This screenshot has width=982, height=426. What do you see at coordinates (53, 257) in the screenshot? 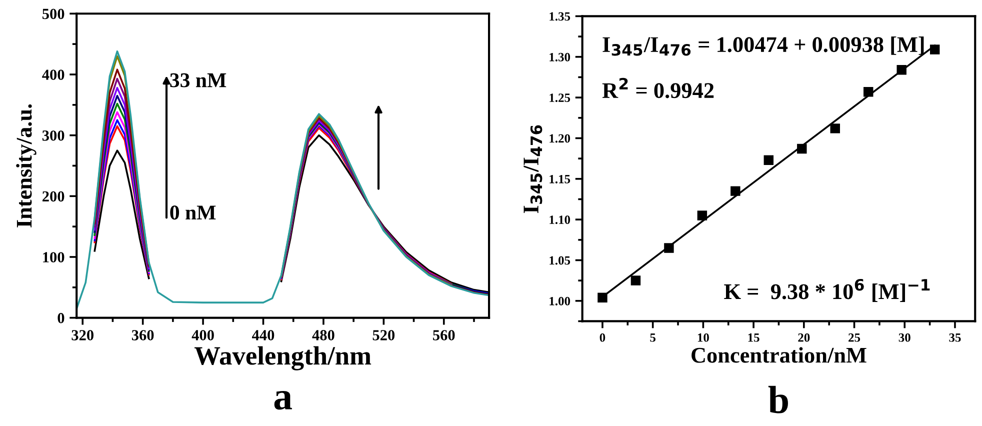
I see `y-tick-label: 100` at bounding box center [53, 257].